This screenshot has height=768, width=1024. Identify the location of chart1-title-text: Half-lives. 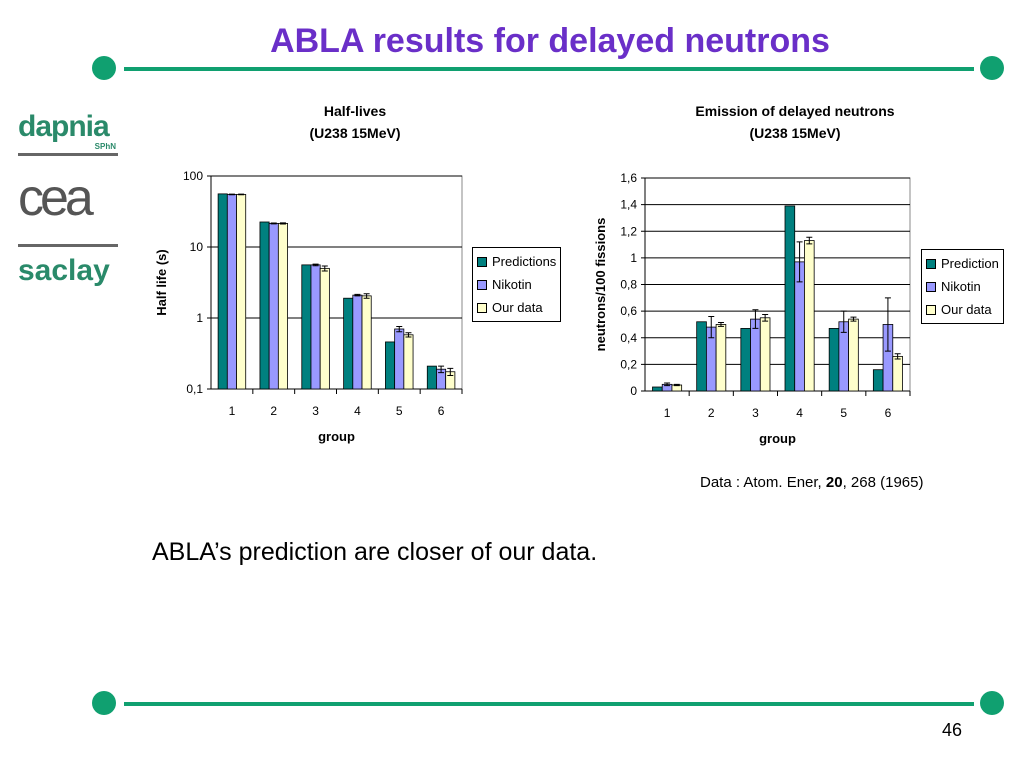
(355, 111).